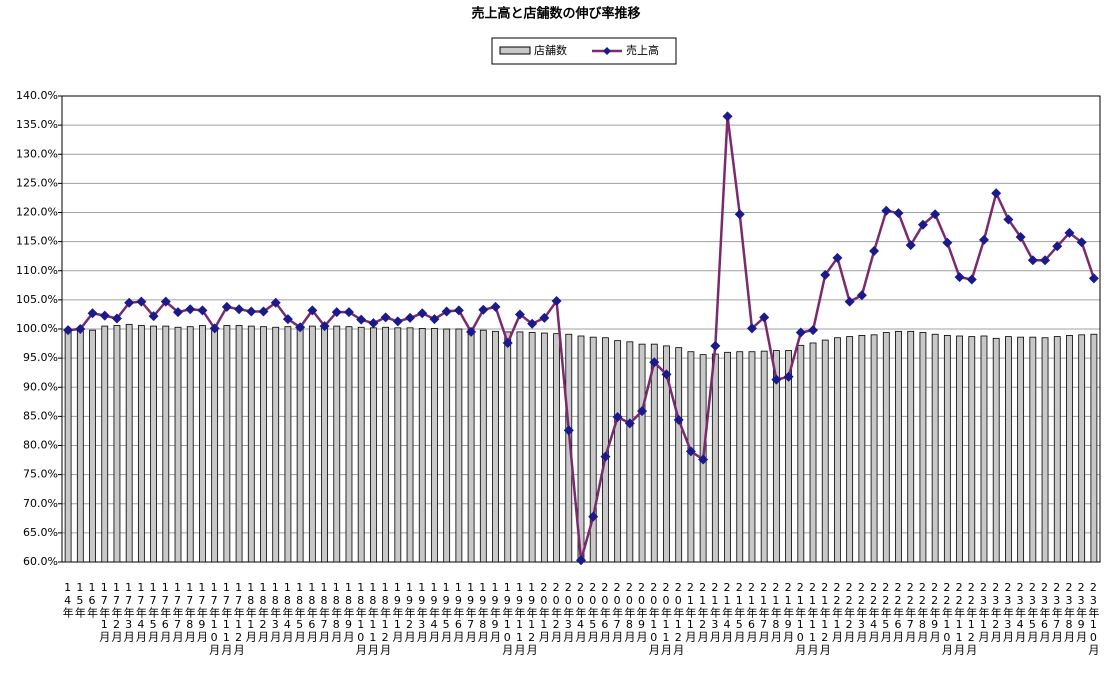 The image size is (1111, 677). What do you see at coordinates (40, 357) in the screenshot?
I see `y-tick-label: 95.0%` at bounding box center [40, 357].